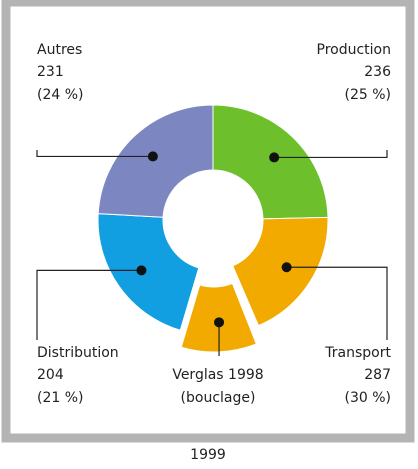  What do you see at coordinates (50, 375) in the screenshot?
I see `value-label: 204` at bounding box center [50, 375].